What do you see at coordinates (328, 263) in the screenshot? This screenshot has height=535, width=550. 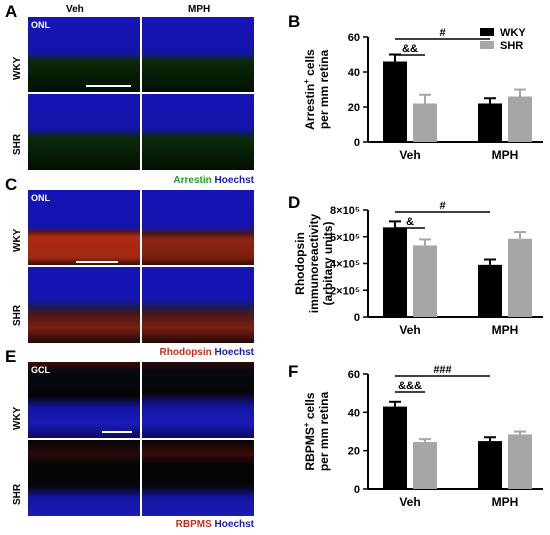 I see `y-axis-label-line: (arbitary units)` at bounding box center [328, 263].